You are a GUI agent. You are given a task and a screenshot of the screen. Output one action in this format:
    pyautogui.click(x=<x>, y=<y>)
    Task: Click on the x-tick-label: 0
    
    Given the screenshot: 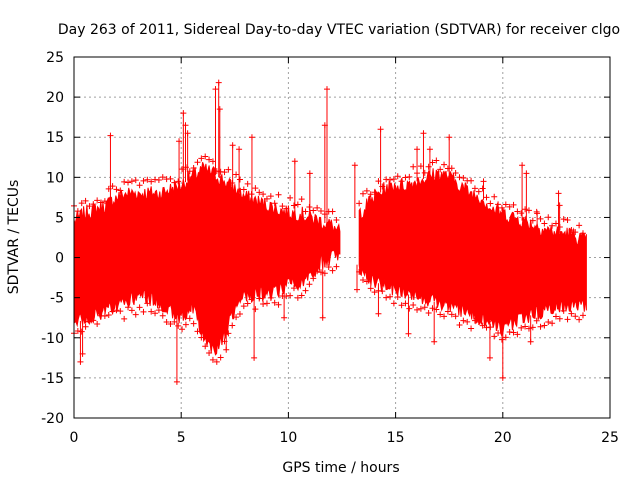 What is the action you would take?
    pyautogui.click(x=74, y=438)
    